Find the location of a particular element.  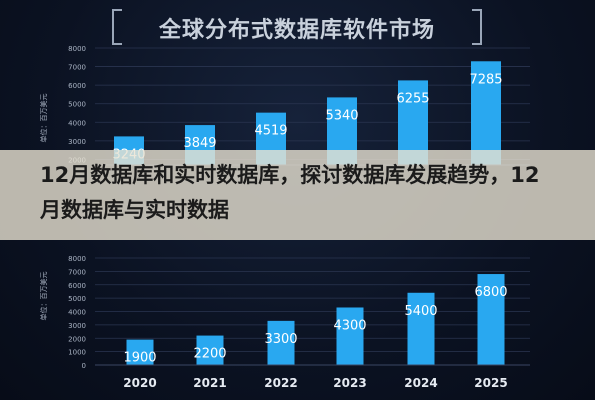

bar-value-label: 2200 is located at coordinates (209, 354).